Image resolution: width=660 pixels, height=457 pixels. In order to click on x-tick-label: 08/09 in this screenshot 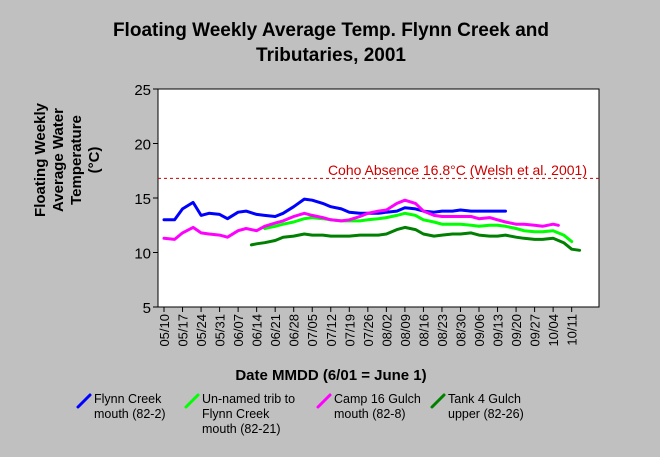, I will do `click(405, 330)`.